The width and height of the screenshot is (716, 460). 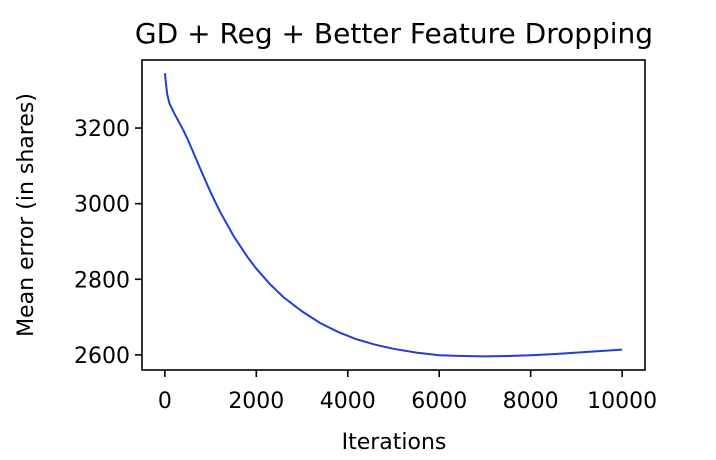 What do you see at coordinates (256, 401) in the screenshot?
I see `x-tick-label: 2000` at bounding box center [256, 401].